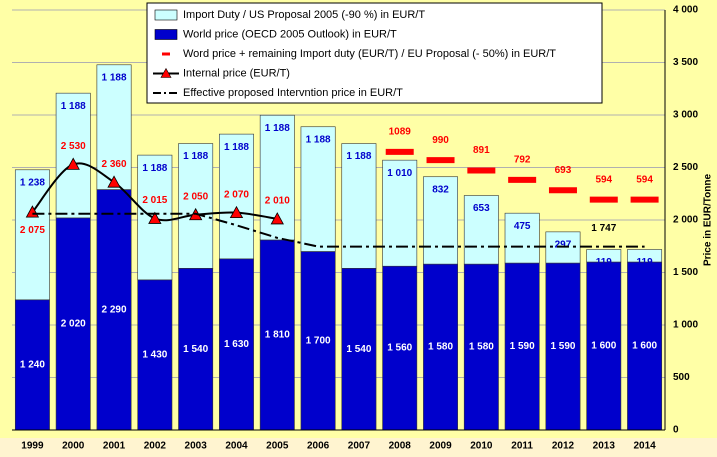 The image size is (717, 457). What do you see at coordinates (400, 131) in the screenshot?
I see `data-label: 1089` at bounding box center [400, 131].